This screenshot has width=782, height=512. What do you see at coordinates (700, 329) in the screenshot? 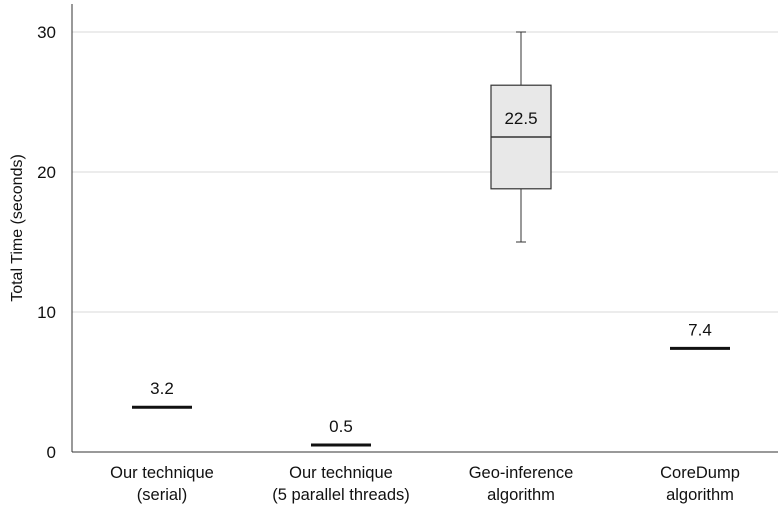
I see `data-label: 7.4` at bounding box center [700, 329].